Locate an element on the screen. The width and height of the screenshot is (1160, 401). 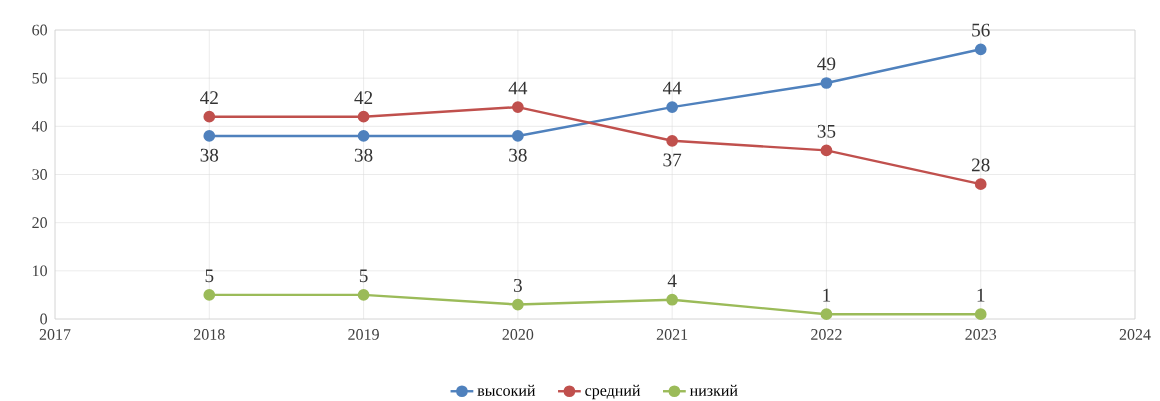
data-label: 28 is located at coordinates (980, 165).